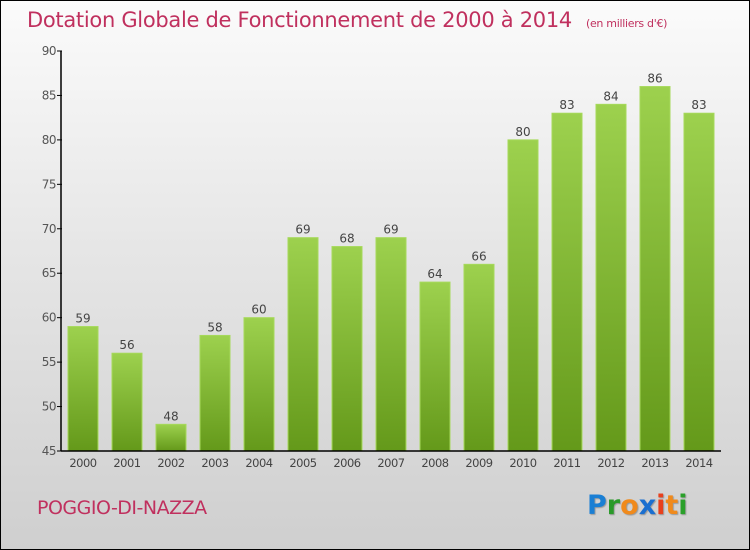  What do you see at coordinates (661, 505) in the screenshot?
I see `logo-letter-4: i` at bounding box center [661, 505].